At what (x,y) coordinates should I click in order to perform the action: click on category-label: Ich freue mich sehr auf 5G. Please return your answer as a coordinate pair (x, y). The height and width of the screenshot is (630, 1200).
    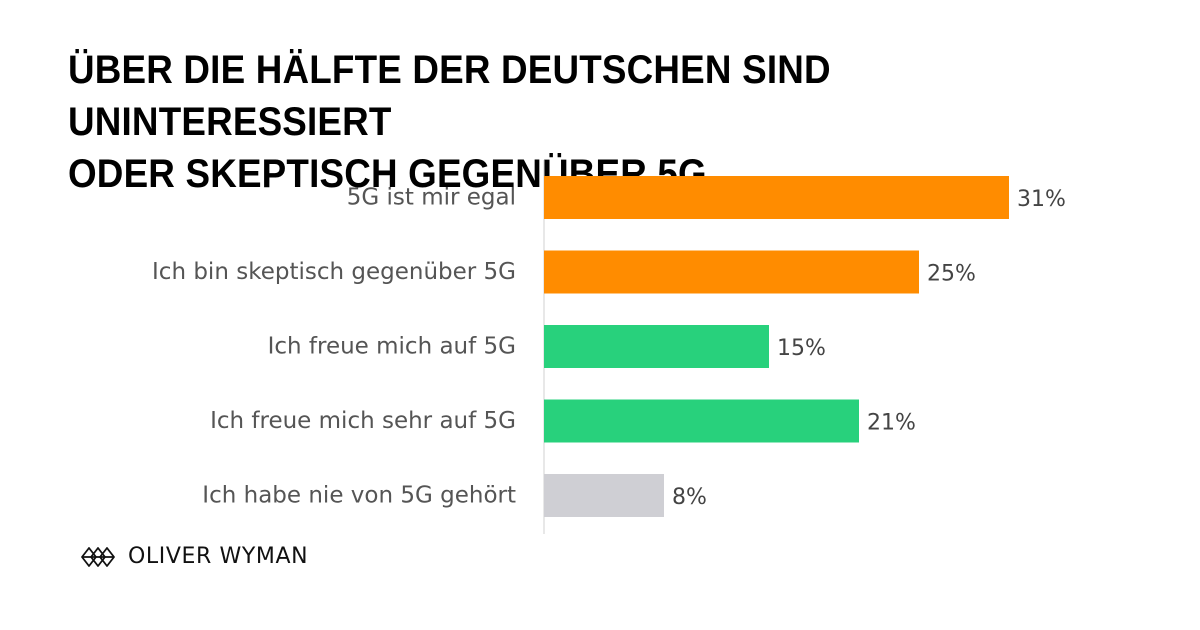
    Looking at the image, I should click on (363, 421).